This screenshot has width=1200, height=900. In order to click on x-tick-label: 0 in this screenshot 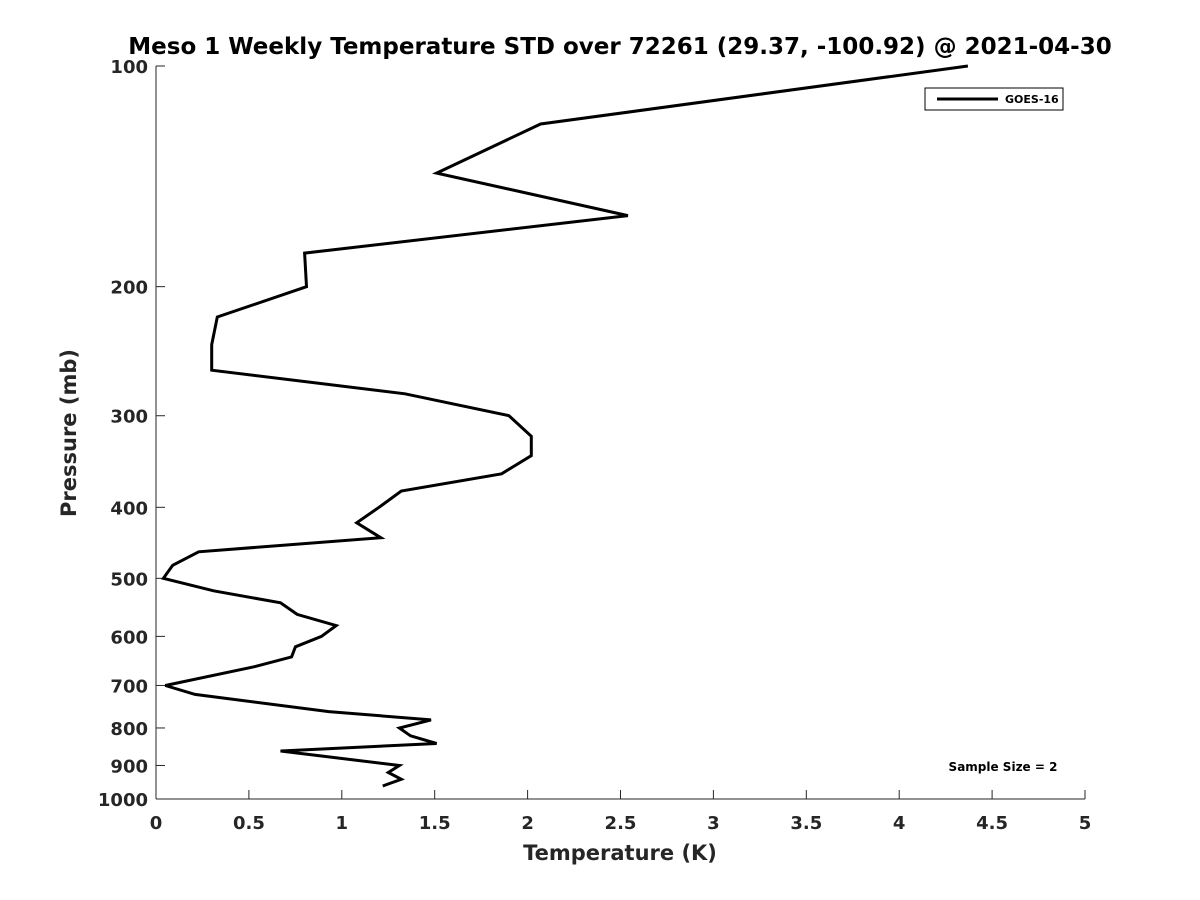, I will do `click(156, 823)`.